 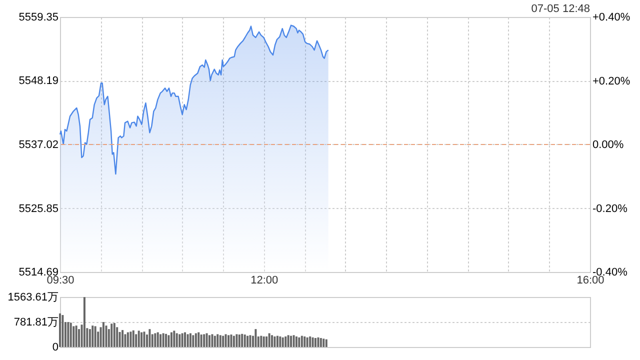 I want to click on x-tick-label: 16:00, so click(x=590, y=280).